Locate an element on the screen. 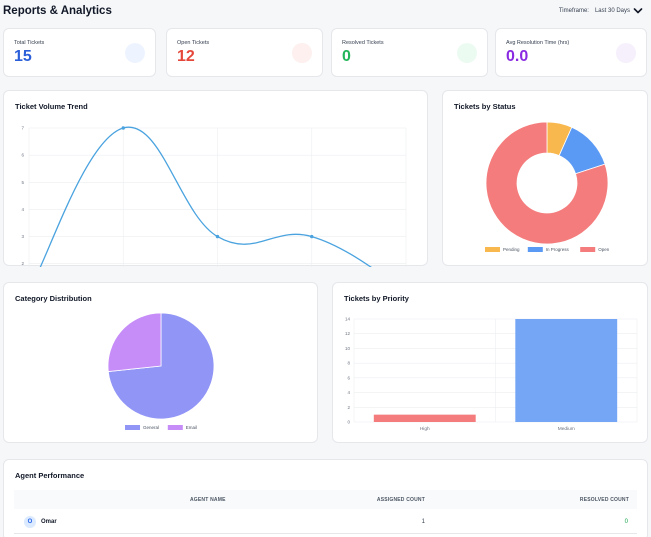 The height and width of the screenshot is (537, 651). x-tick-label: High is located at coordinates (425, 429).